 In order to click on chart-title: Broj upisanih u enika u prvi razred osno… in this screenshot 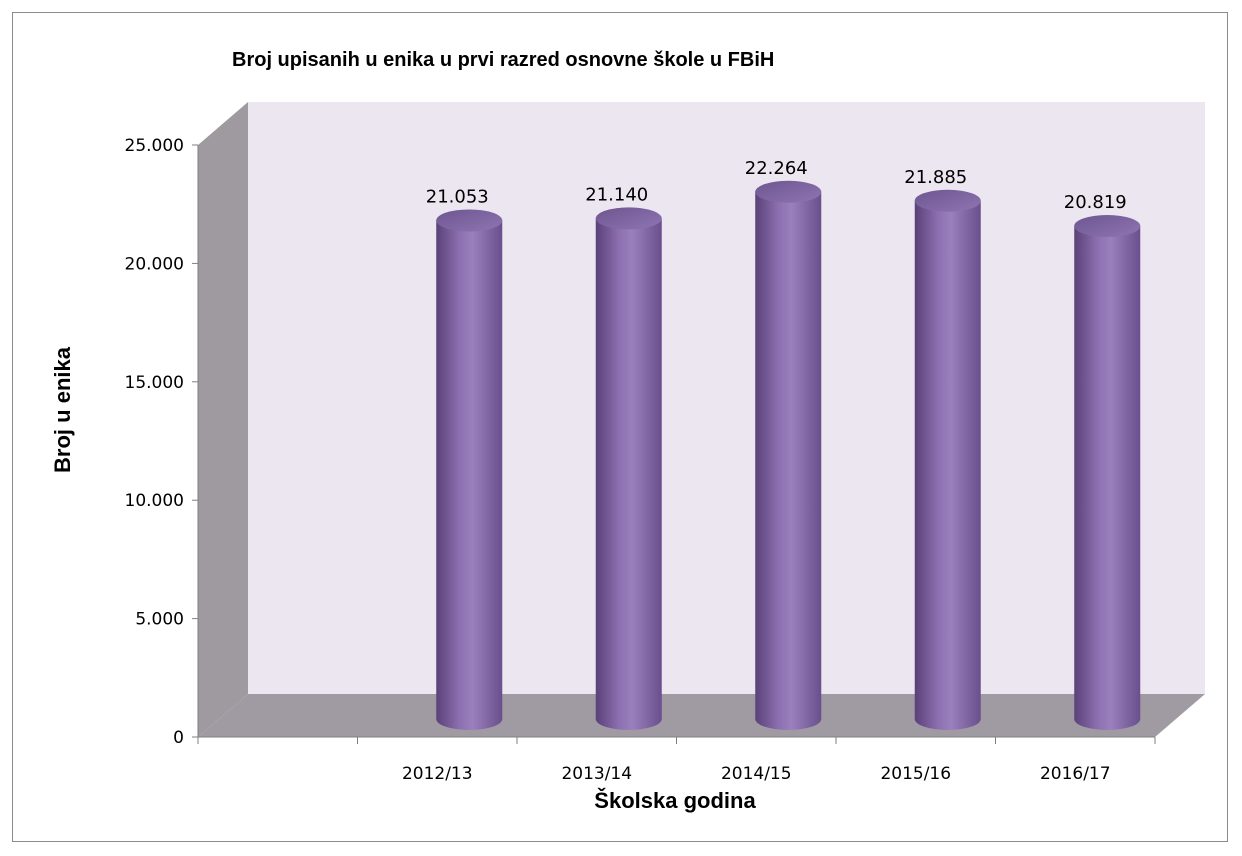, I will do `click(503, 60)`.